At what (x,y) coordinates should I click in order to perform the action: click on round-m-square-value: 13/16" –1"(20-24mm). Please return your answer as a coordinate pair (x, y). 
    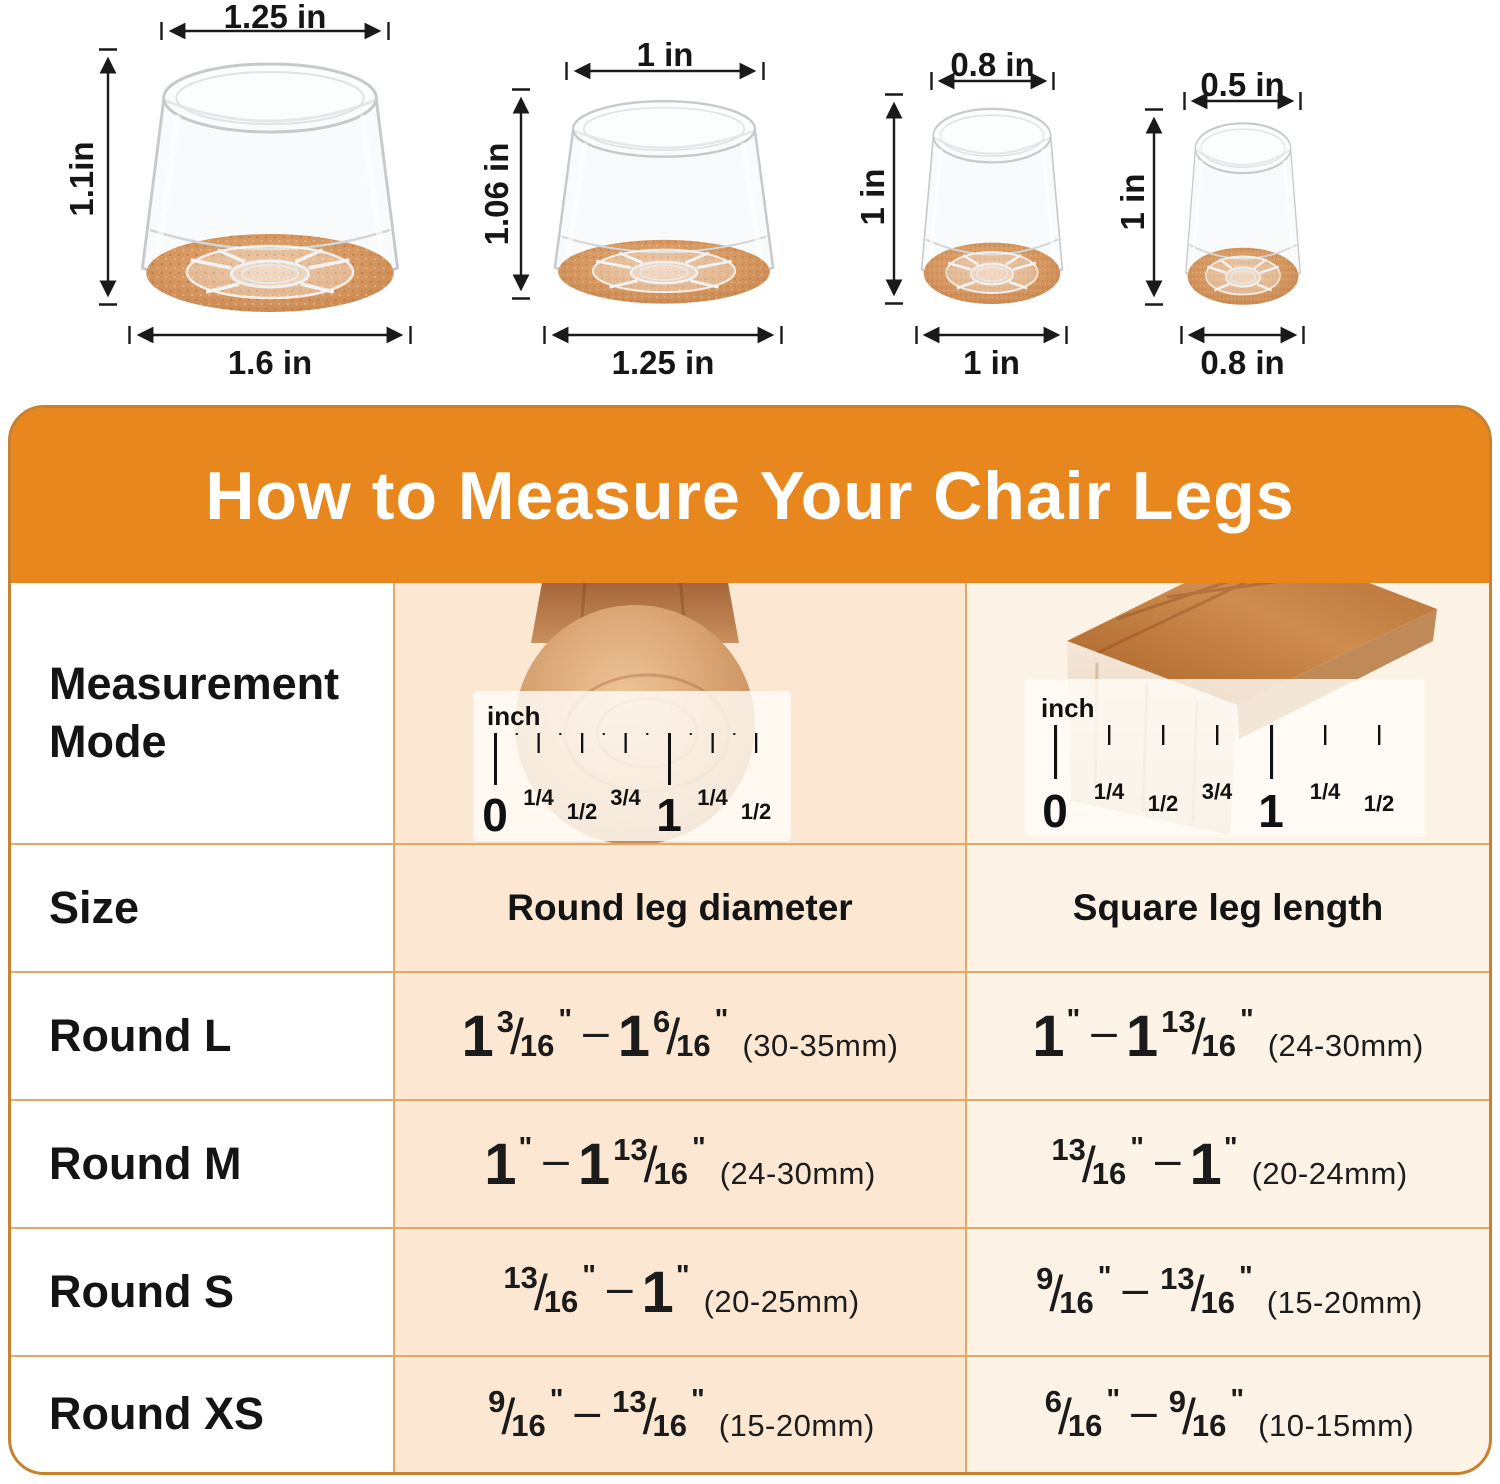
    Looking at the image, I should click on (1228, 1164).